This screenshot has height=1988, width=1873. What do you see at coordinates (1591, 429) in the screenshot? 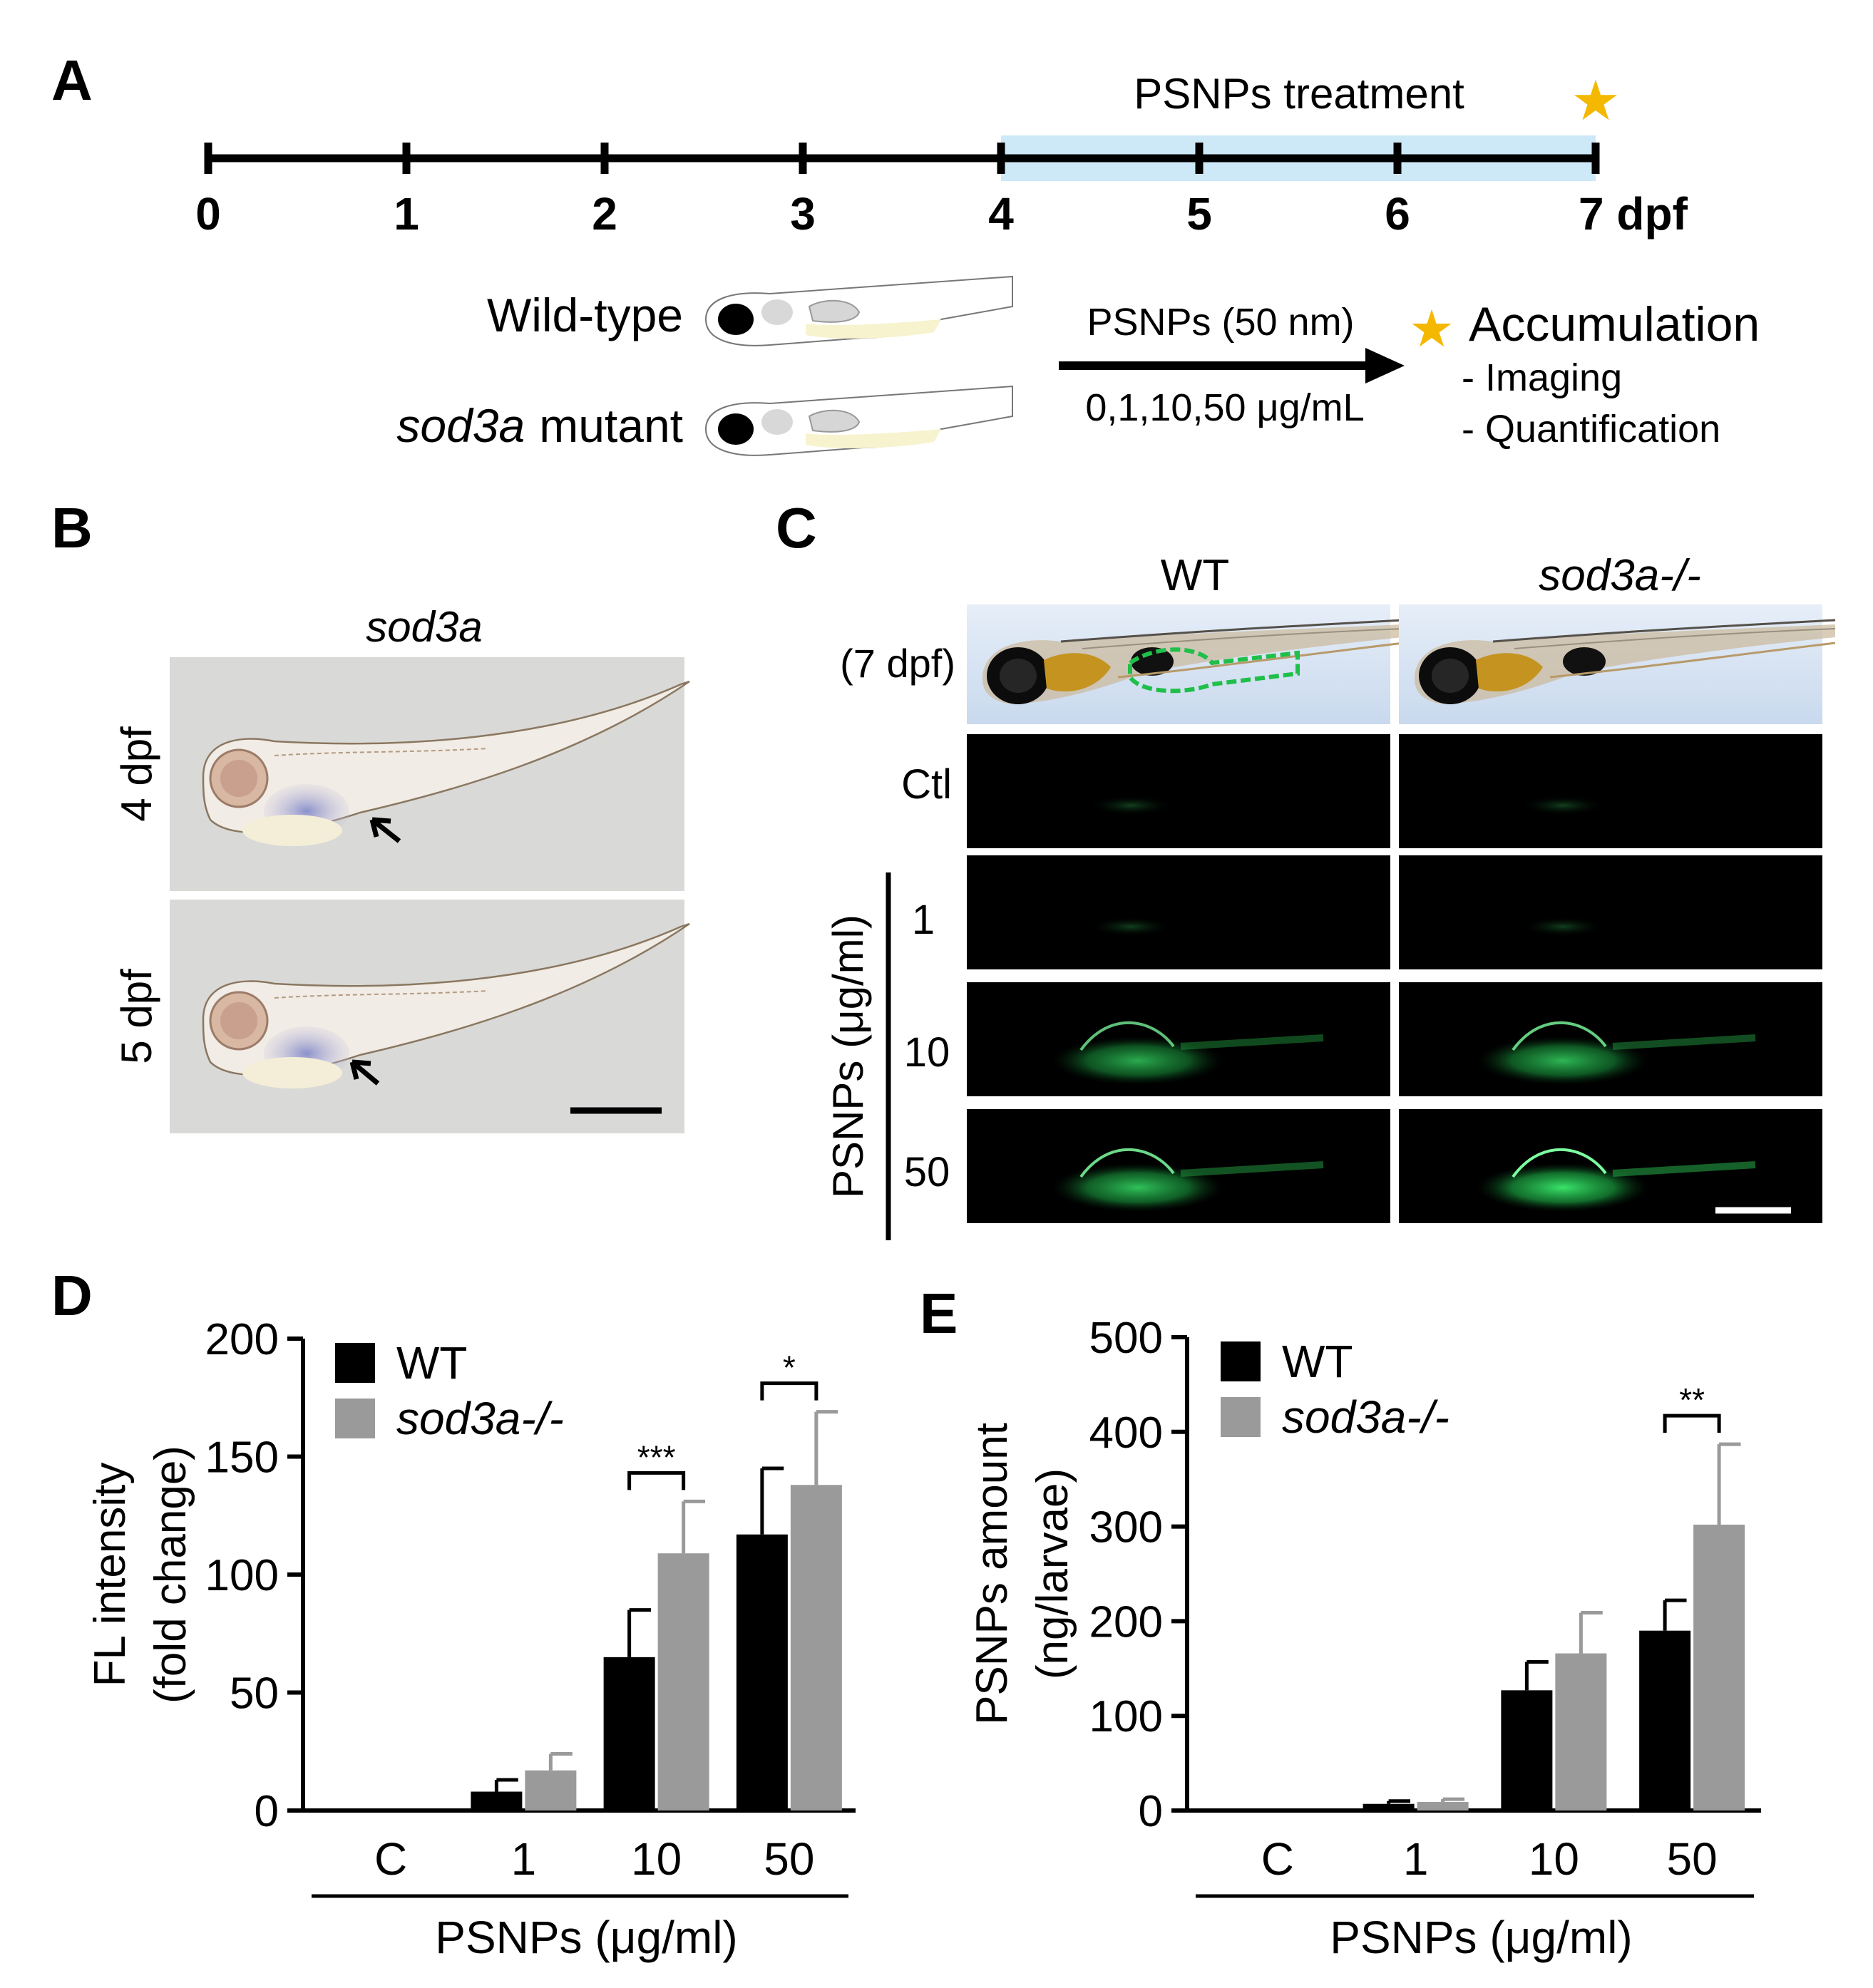
I see `outcome-item-quantification: - Quantification` at bounding box center [1591, 429].